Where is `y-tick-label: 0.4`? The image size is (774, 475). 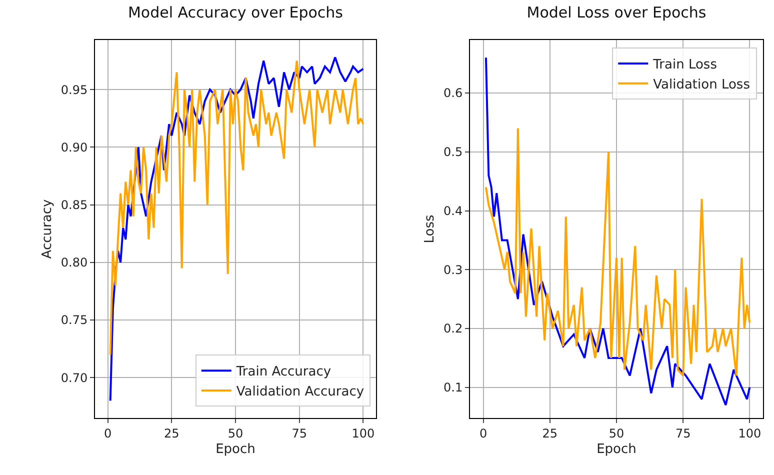 y-tick-label: 0.4 is located at coordinates (453, 211).